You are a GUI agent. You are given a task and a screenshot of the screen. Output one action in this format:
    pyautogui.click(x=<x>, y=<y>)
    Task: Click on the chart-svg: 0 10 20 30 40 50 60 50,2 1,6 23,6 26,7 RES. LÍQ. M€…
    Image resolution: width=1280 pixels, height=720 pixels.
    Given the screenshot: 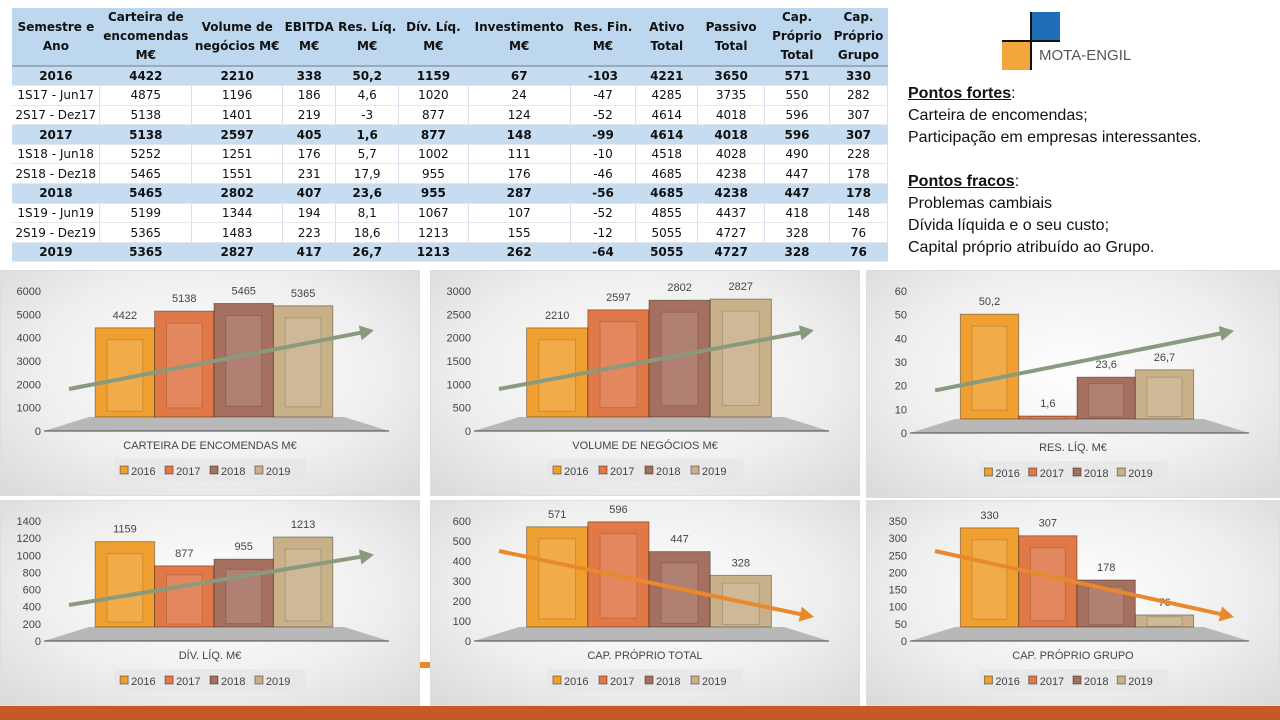 What is the action you would take?
    pyautogui.click(x=1072, y=384)
    